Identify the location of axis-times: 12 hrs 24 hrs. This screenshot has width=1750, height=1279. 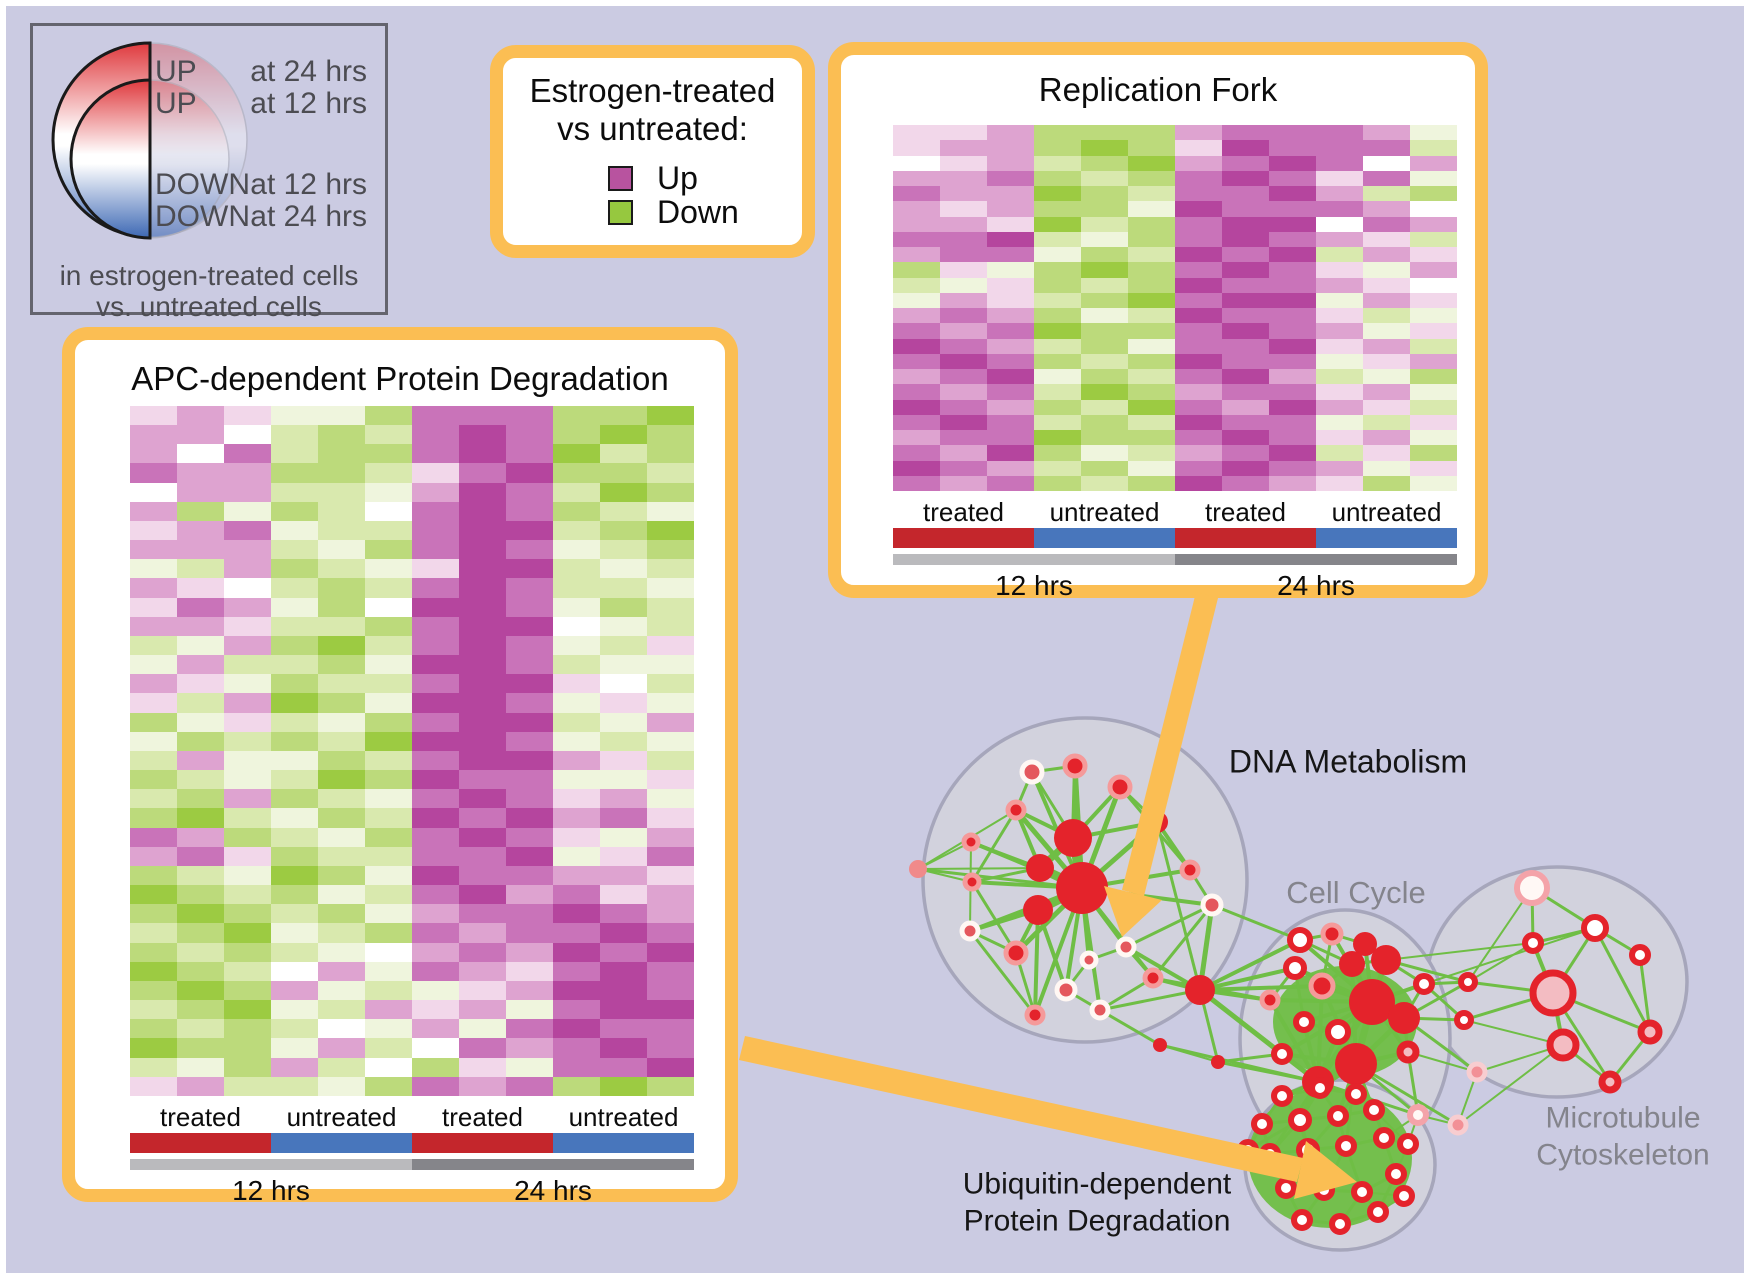
(1175, 586).